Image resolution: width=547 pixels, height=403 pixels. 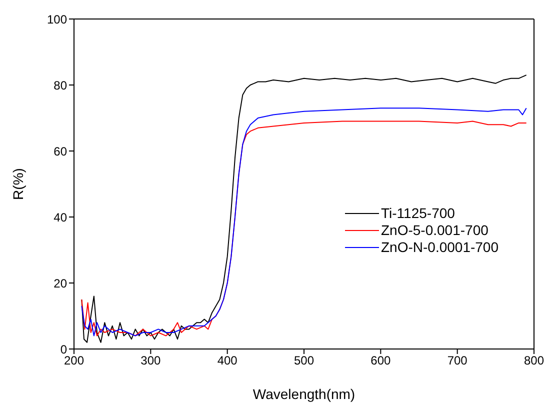 What do you see at coordinates (61, 151) in the screenshot?
I see `y-tick-label: 60` at bounding box center [61, 151].